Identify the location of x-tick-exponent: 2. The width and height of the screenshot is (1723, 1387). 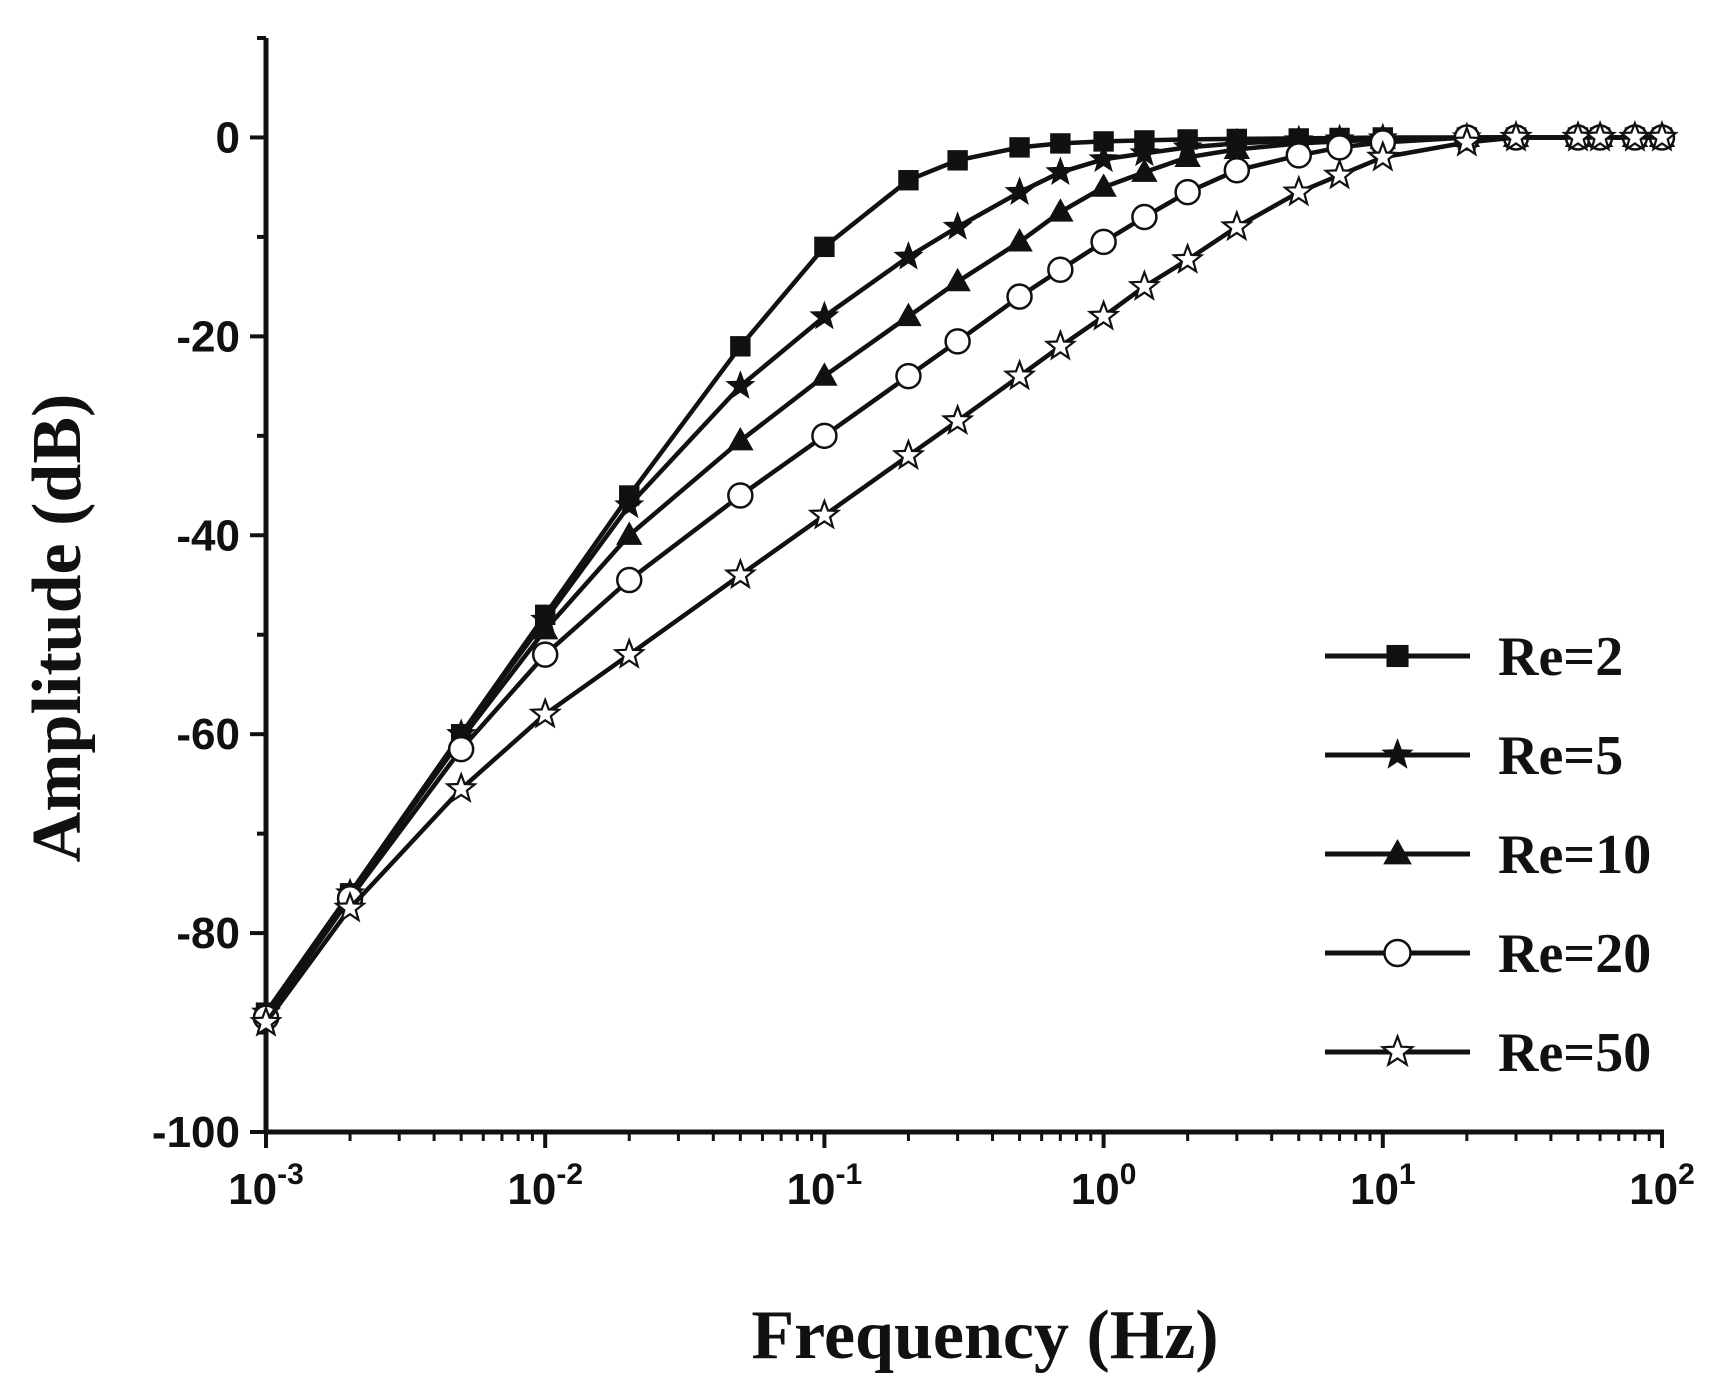
(1686, 1174).